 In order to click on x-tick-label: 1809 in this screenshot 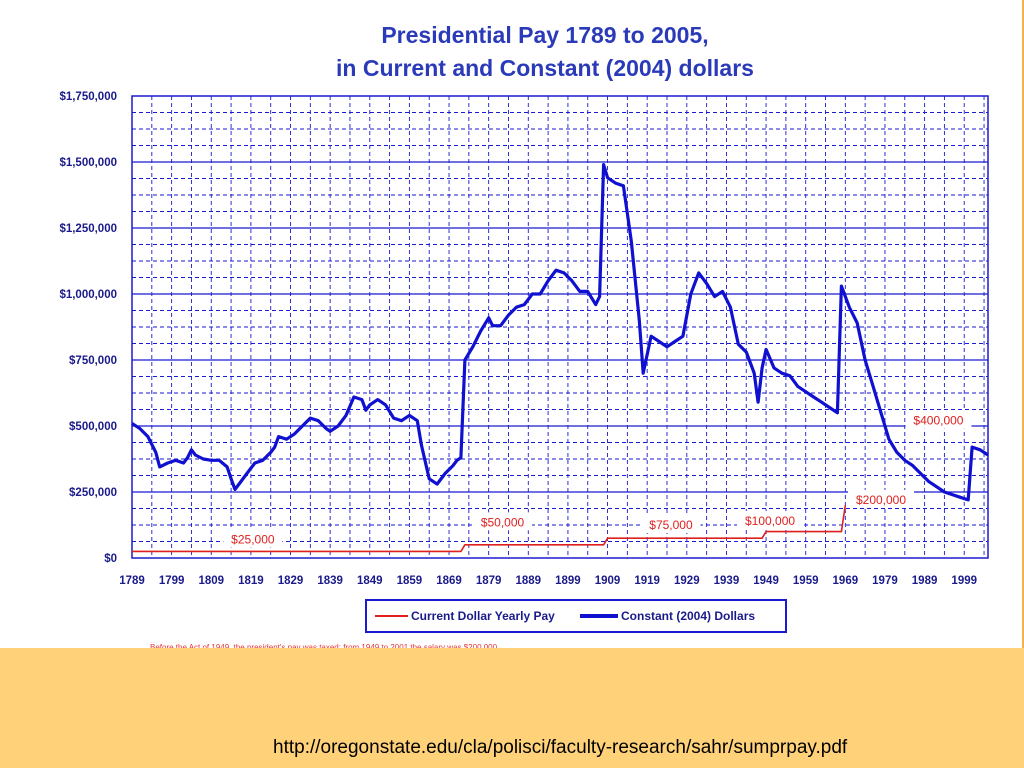, I will do `click(211, 581)`.